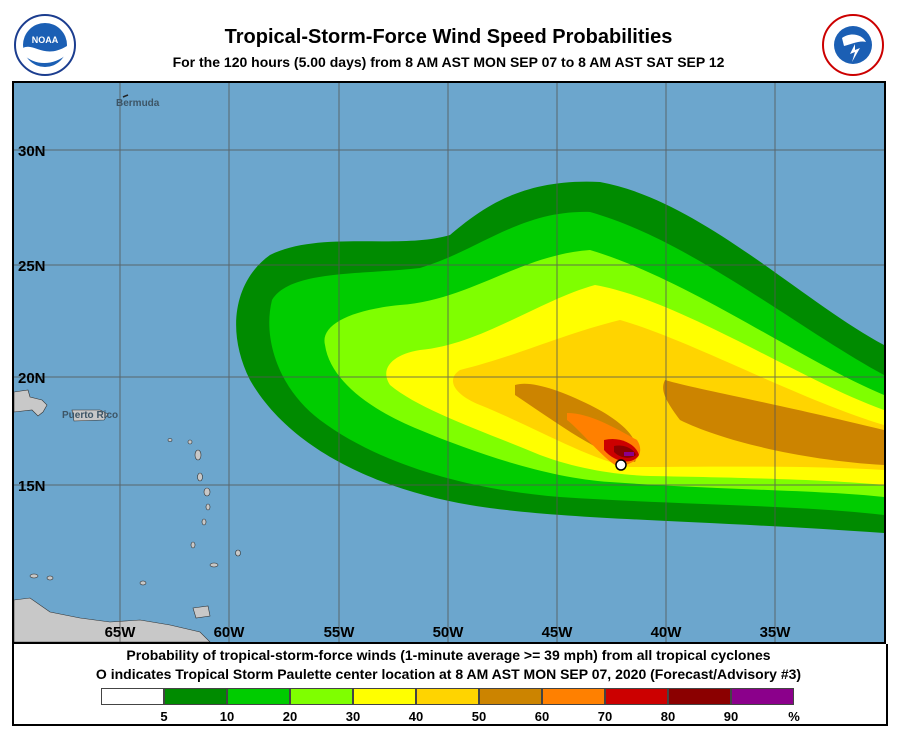 The image size is (897, 738). What do you see at coordinates (542, 716) in the screenshot?
I see `legend-label: 60` at bounding box center [542, 716].